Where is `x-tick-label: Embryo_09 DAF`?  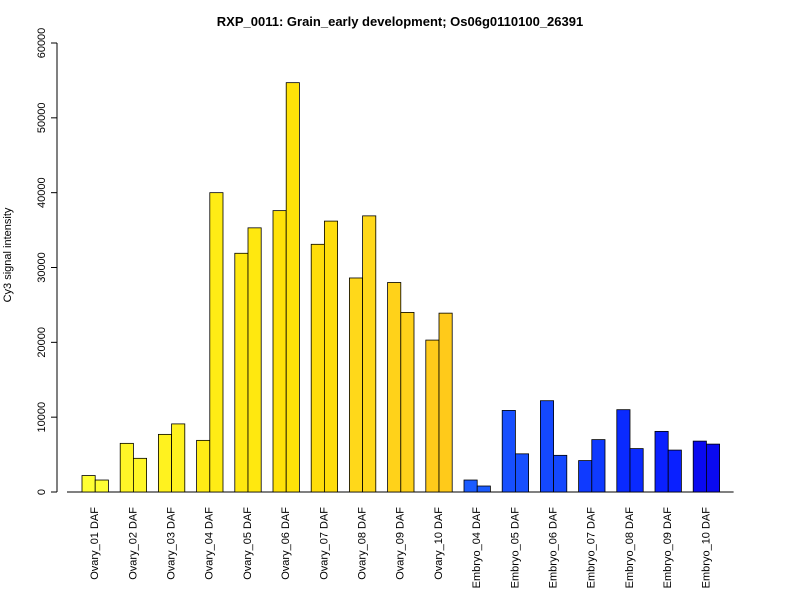 x-tick-label: Embryo_09 DAF is located at coordinates (668, 548).